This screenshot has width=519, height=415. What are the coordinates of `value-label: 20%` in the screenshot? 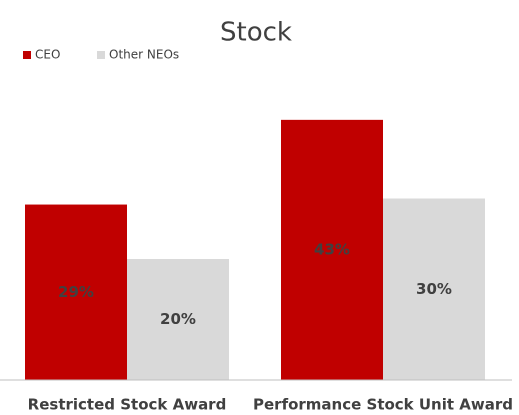 It's located at (178, 319).